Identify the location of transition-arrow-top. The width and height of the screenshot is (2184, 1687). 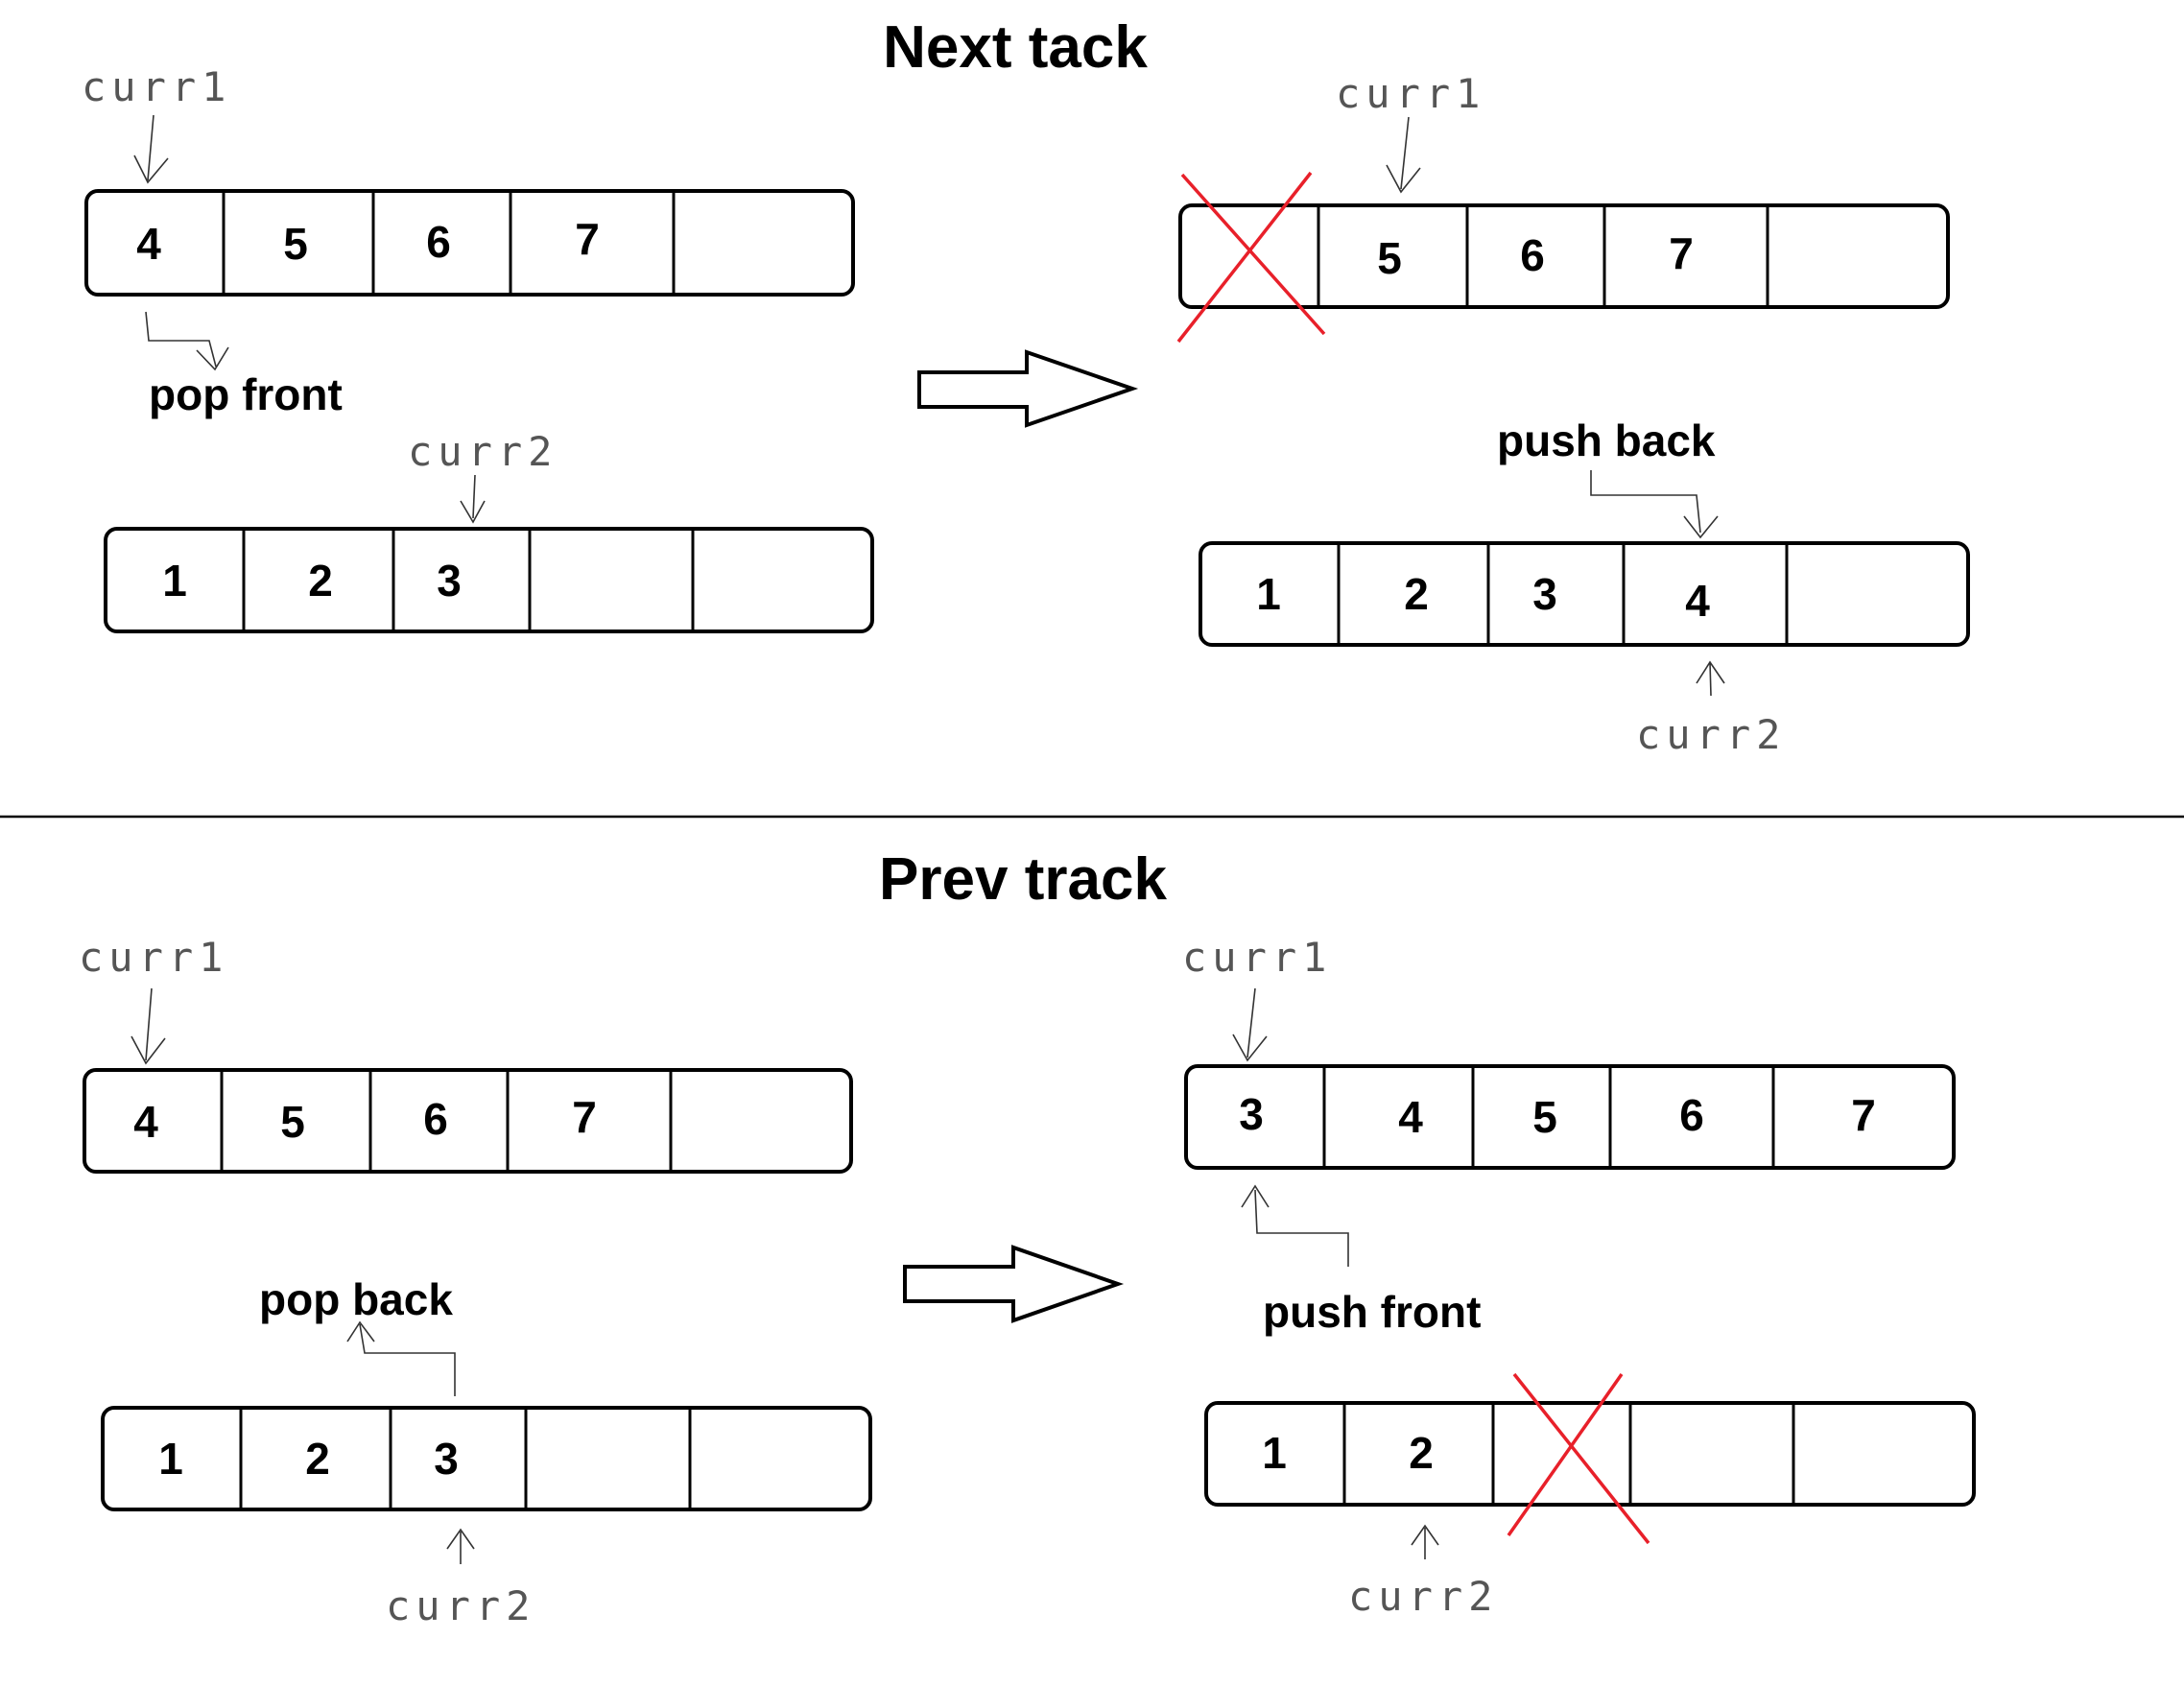
(1028, 389).